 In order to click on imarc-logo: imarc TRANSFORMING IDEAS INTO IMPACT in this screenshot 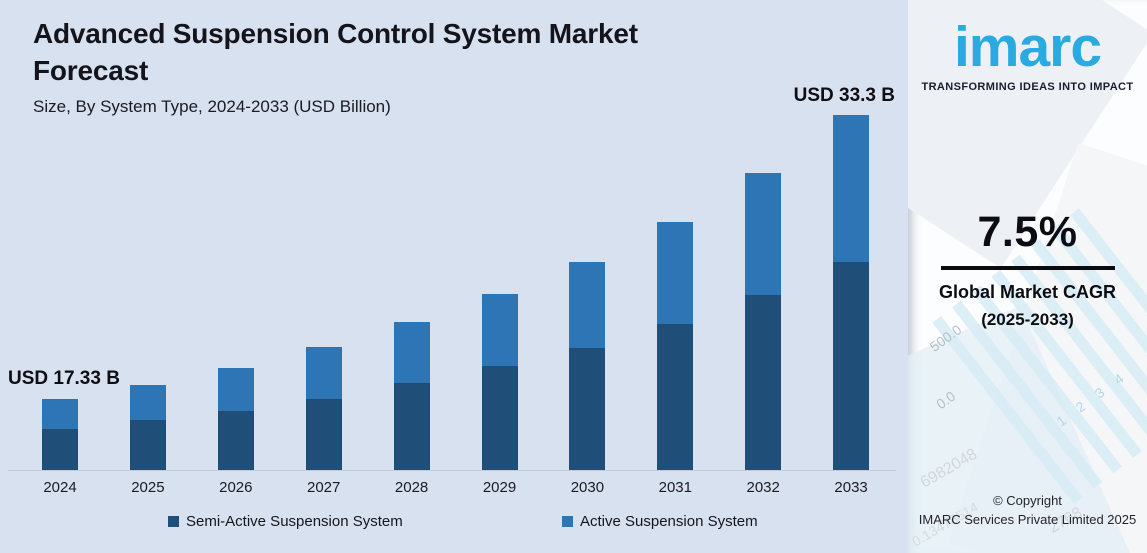, I will do `click(1027, 54)`.